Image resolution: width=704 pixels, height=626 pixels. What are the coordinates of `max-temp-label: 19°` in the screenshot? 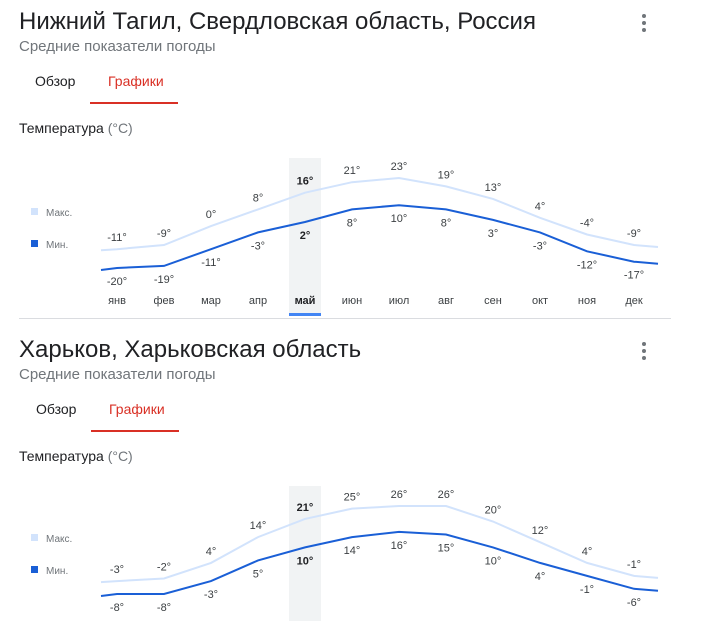 It's located at (446, 175).